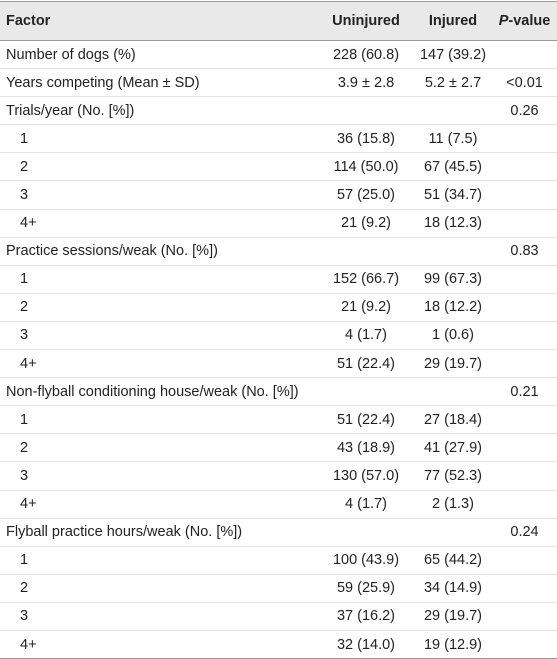 Image resolution: width=557 pixels, height=659 pixels. Describe the element at coordinates (366, 82) in the screenshot. I see `uninjured-cell: 3.9 ± 2.8` at that location.